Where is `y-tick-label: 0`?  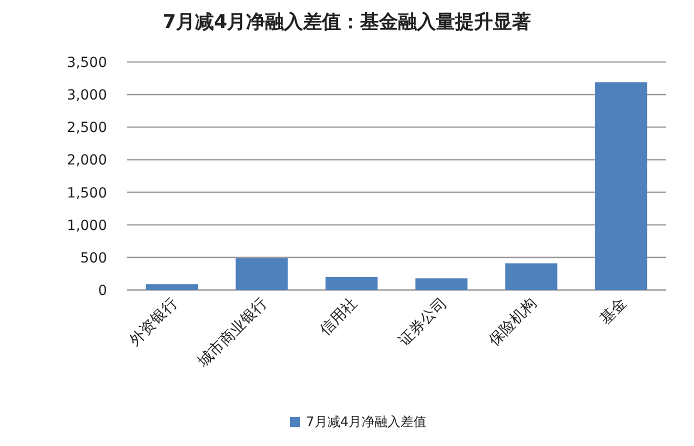
y-tick-label: 0 is located at coordinates (102, 291).